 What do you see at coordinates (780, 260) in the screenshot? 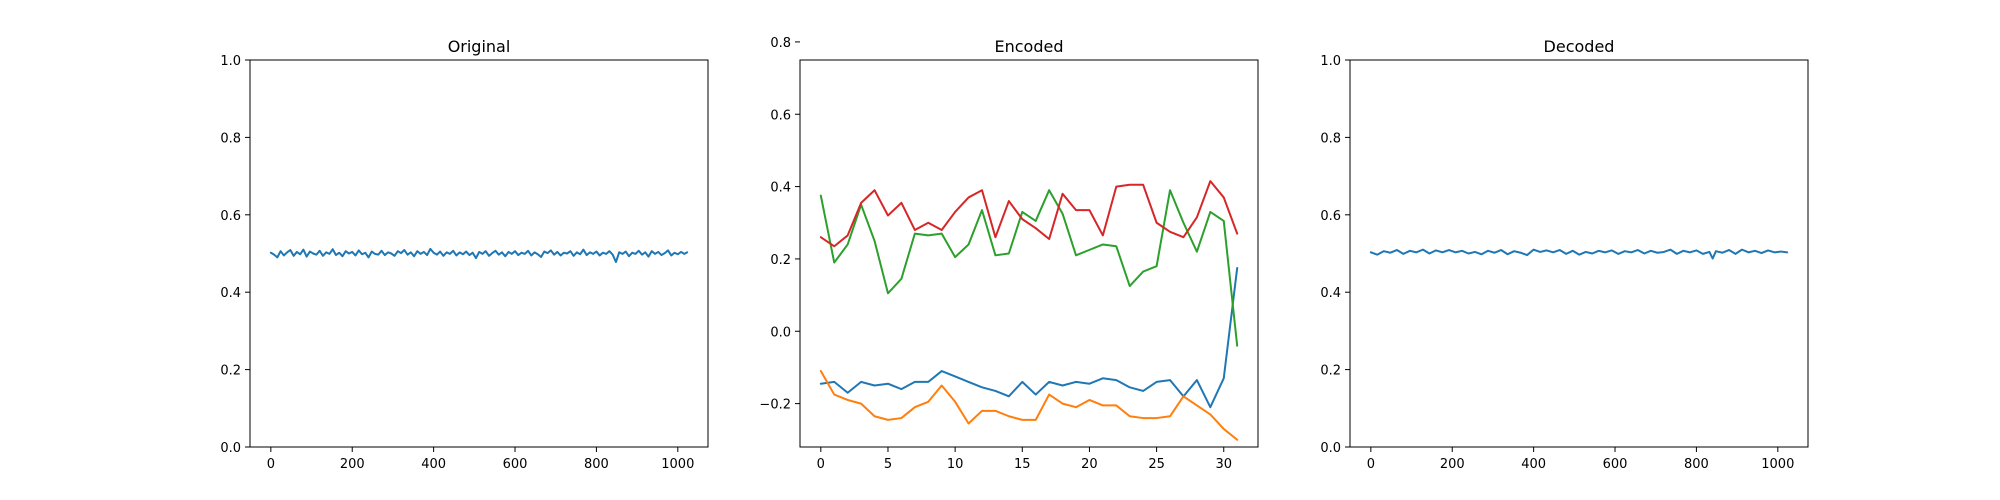
I see `encoded-y-tick-label: 0.2` at bounding box center [780, 260].